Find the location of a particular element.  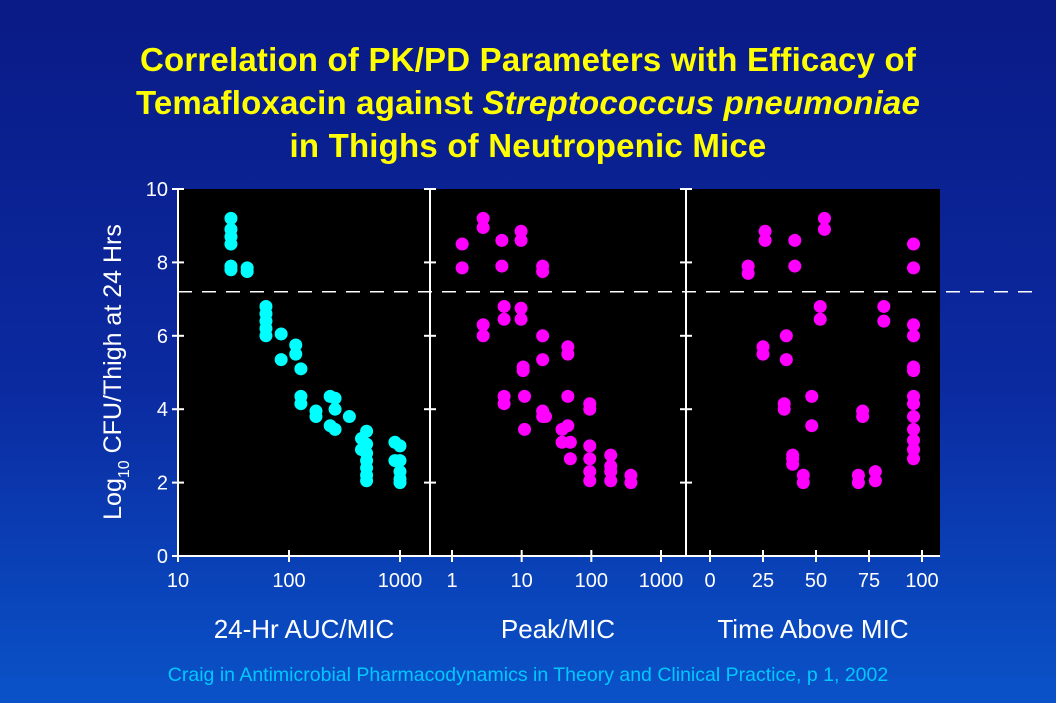

x-tick-label: 50 is located at coordinates (816, 581).